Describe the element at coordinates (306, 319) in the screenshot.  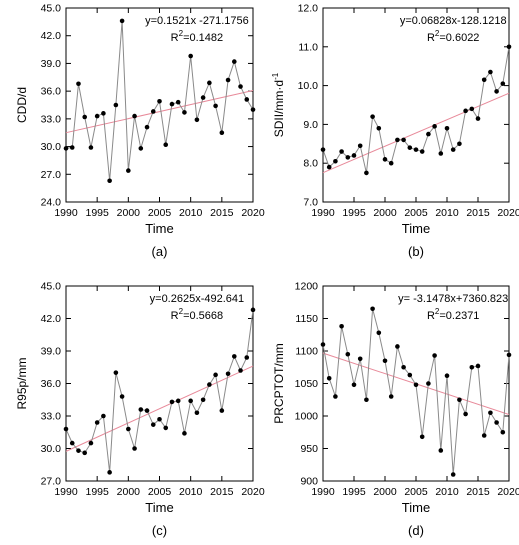
I see `y-tick-label: 1150` at that location.